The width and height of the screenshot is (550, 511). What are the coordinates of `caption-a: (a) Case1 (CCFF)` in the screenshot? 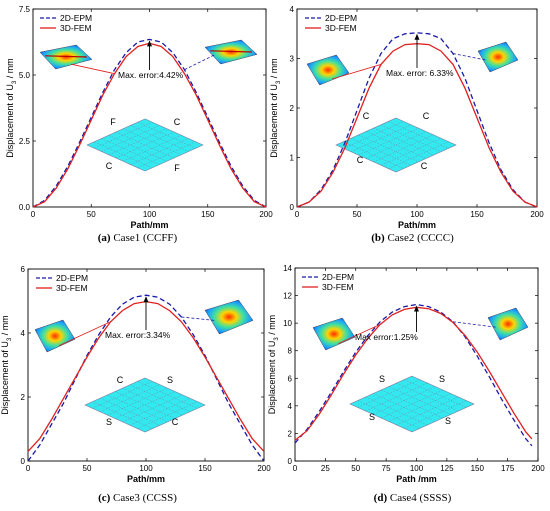 It's located at (137, 238).